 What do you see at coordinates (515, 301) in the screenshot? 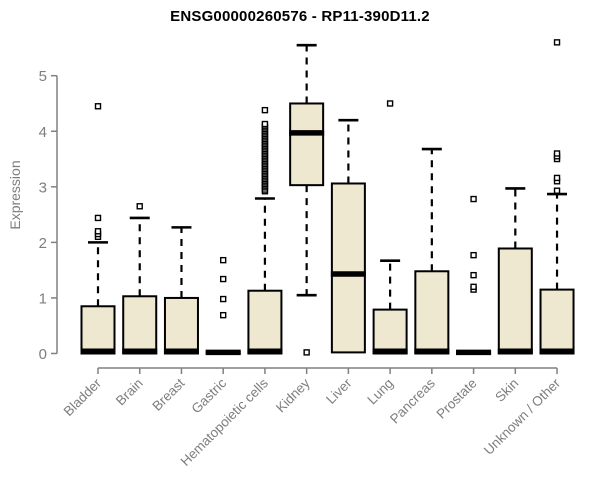
I see `box-Skin` at bounding box center [515, 301].